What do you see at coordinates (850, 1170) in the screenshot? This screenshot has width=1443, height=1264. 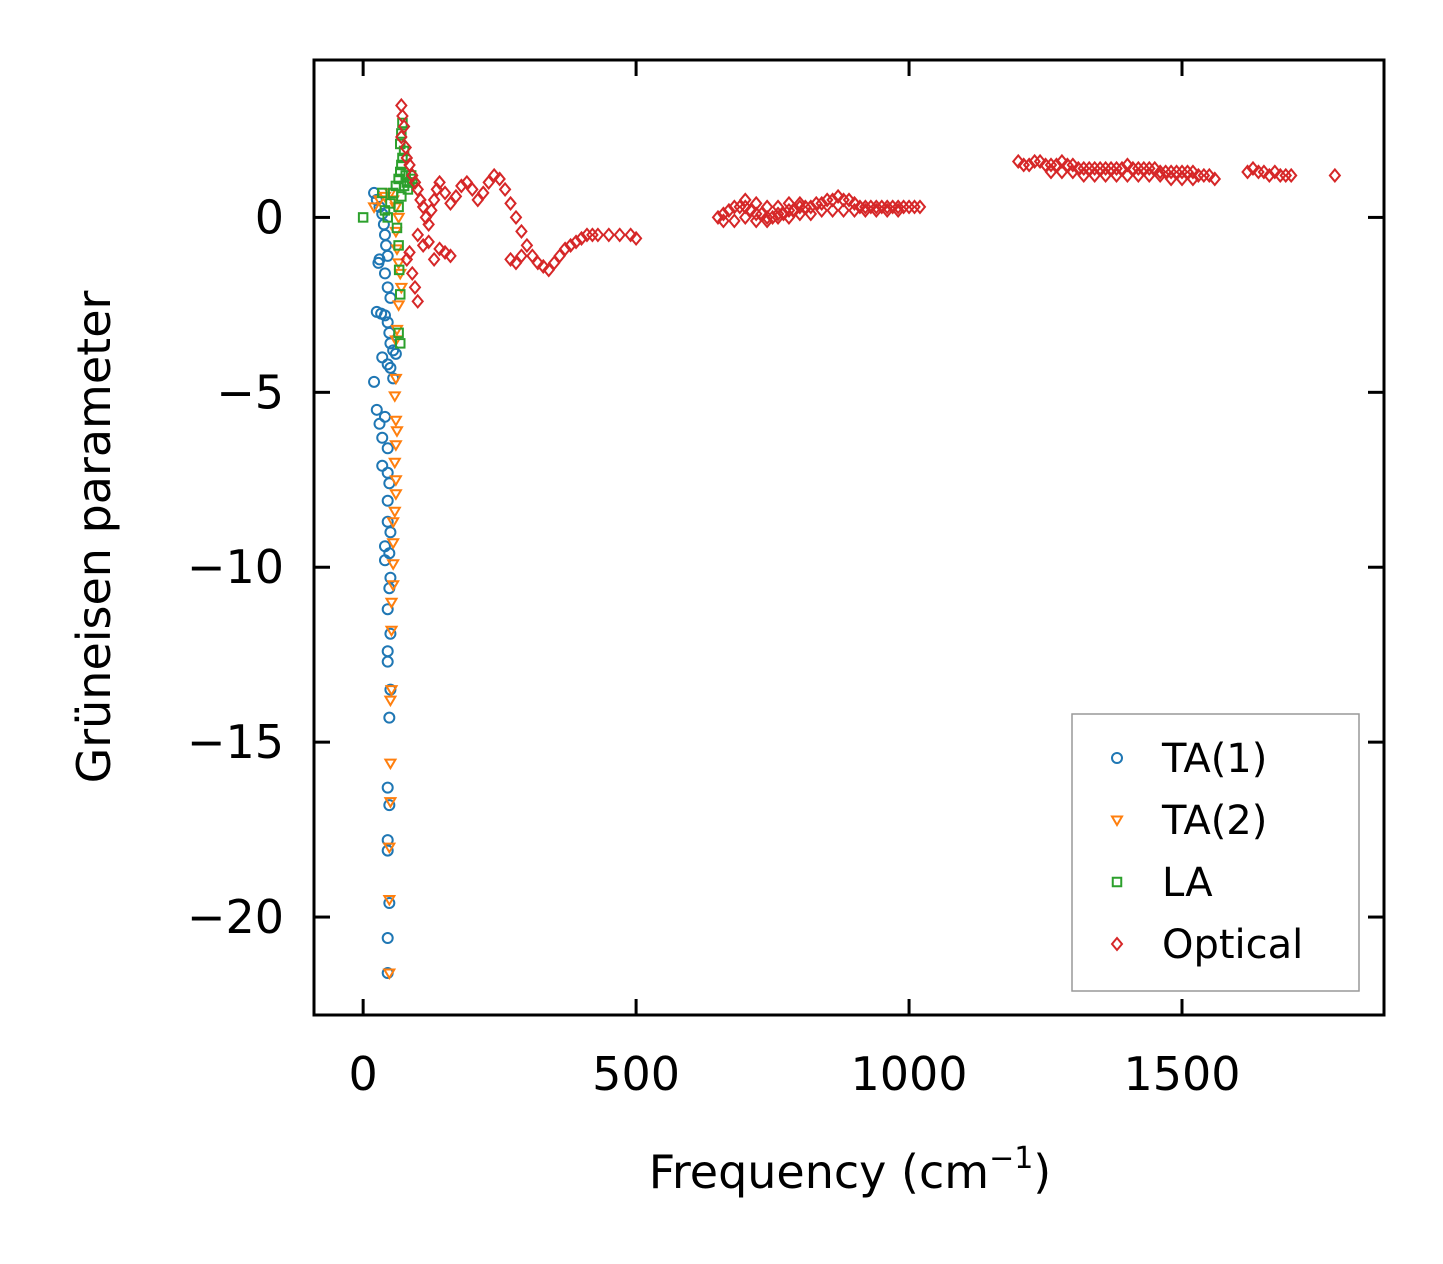 I see `x-axis-title: Frequency (cm−1)` at bounding box center [850, 1170].